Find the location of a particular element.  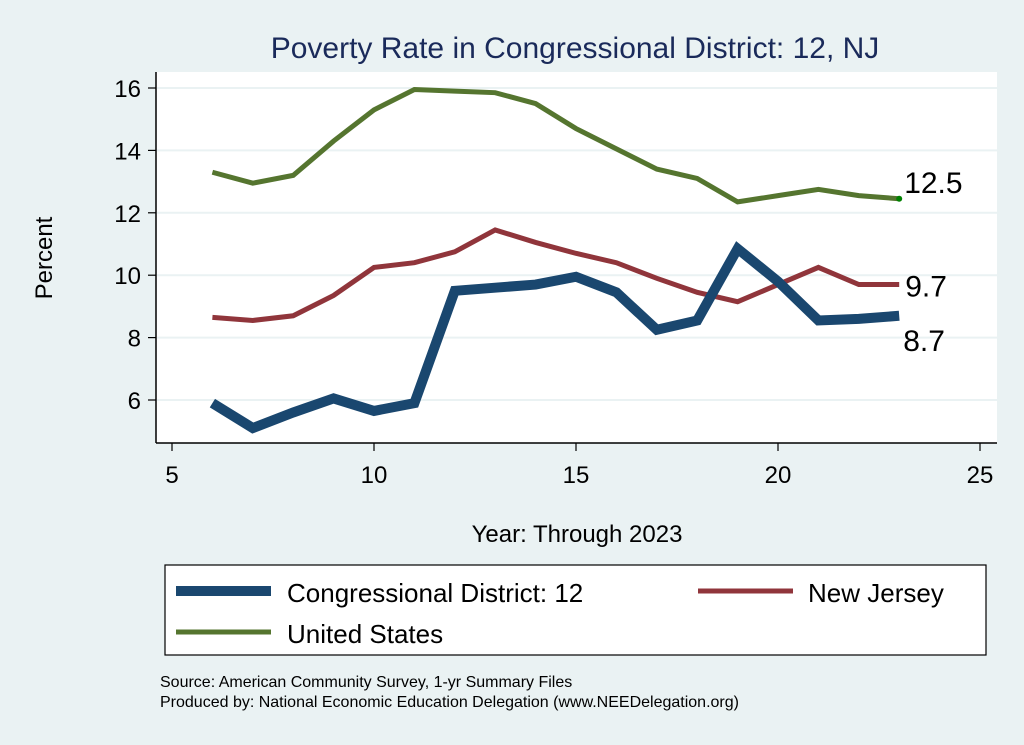

x-tick-label: 20 is located at coordinates (778, 475).